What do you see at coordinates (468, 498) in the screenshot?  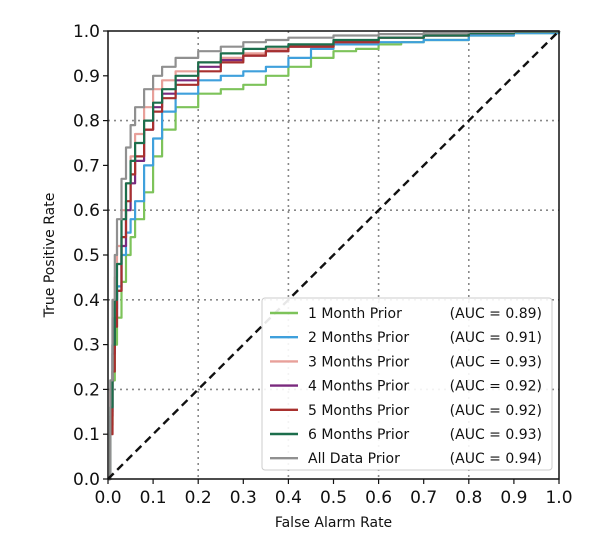 I see `x-tick-label: 0.8` at bounding box center [468, 498].